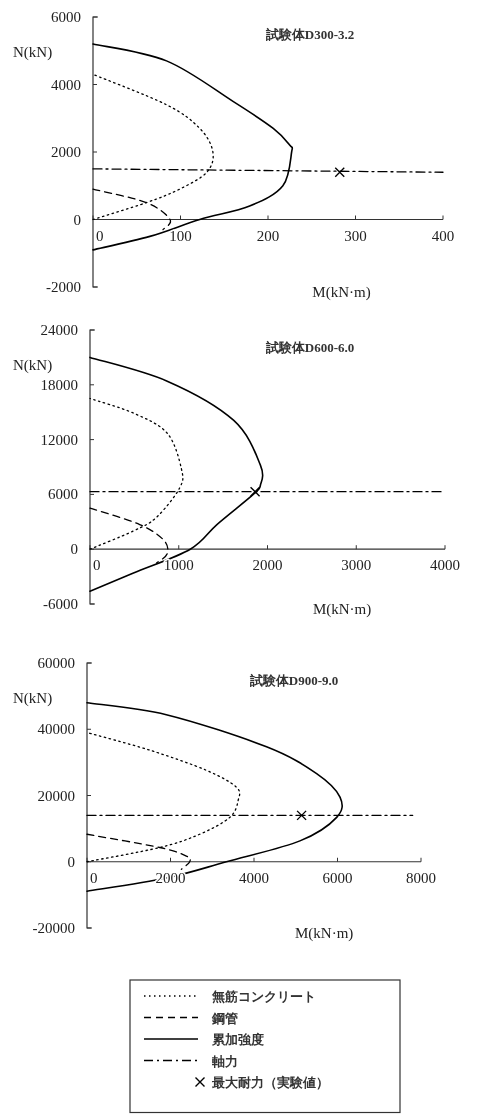 Image resolution: width=477 pixels, height=1120 pixels. Describe the element at coordinates (264, 996) in the screenshot. I see `legend-label: 無筋コンクリート` at that location.